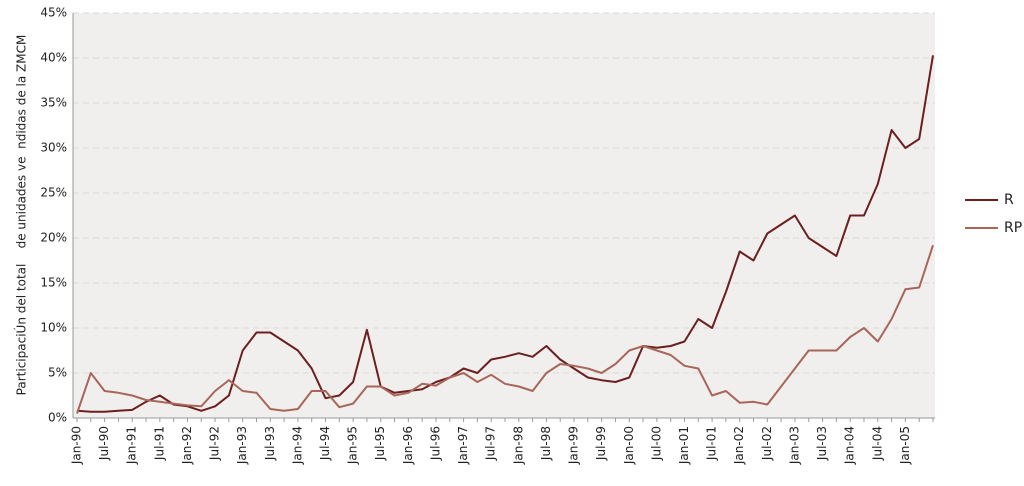 Image resolution: width=1024 pixels, height=486 pixels. Describe the element at coordinates (53, 103) in the screenshot. I see `y-tick-label: 35%` at that location.